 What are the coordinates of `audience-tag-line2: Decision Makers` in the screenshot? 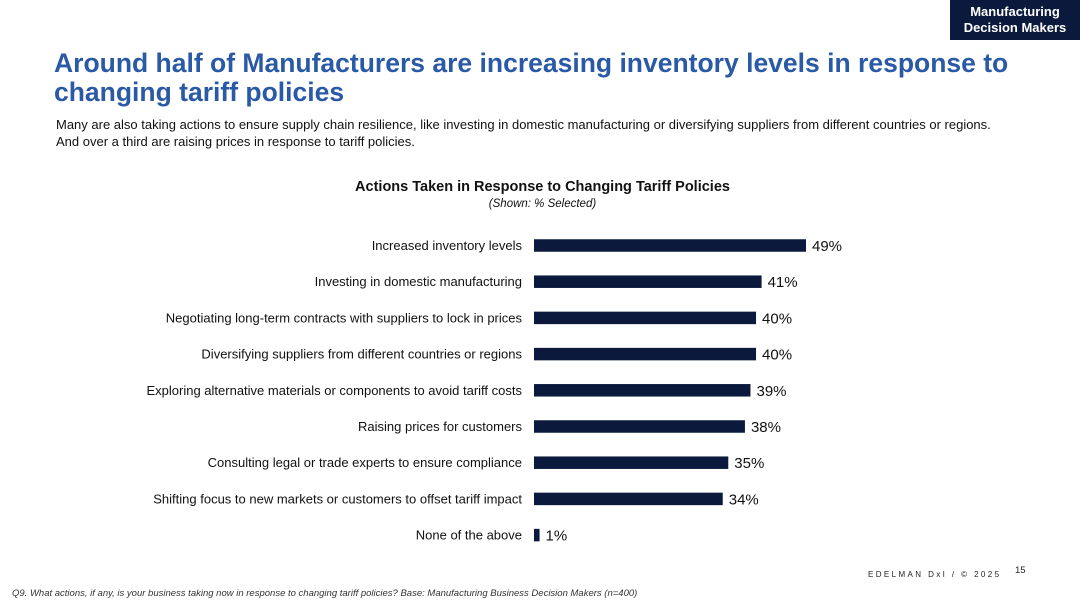 It's located at (1015, 27).